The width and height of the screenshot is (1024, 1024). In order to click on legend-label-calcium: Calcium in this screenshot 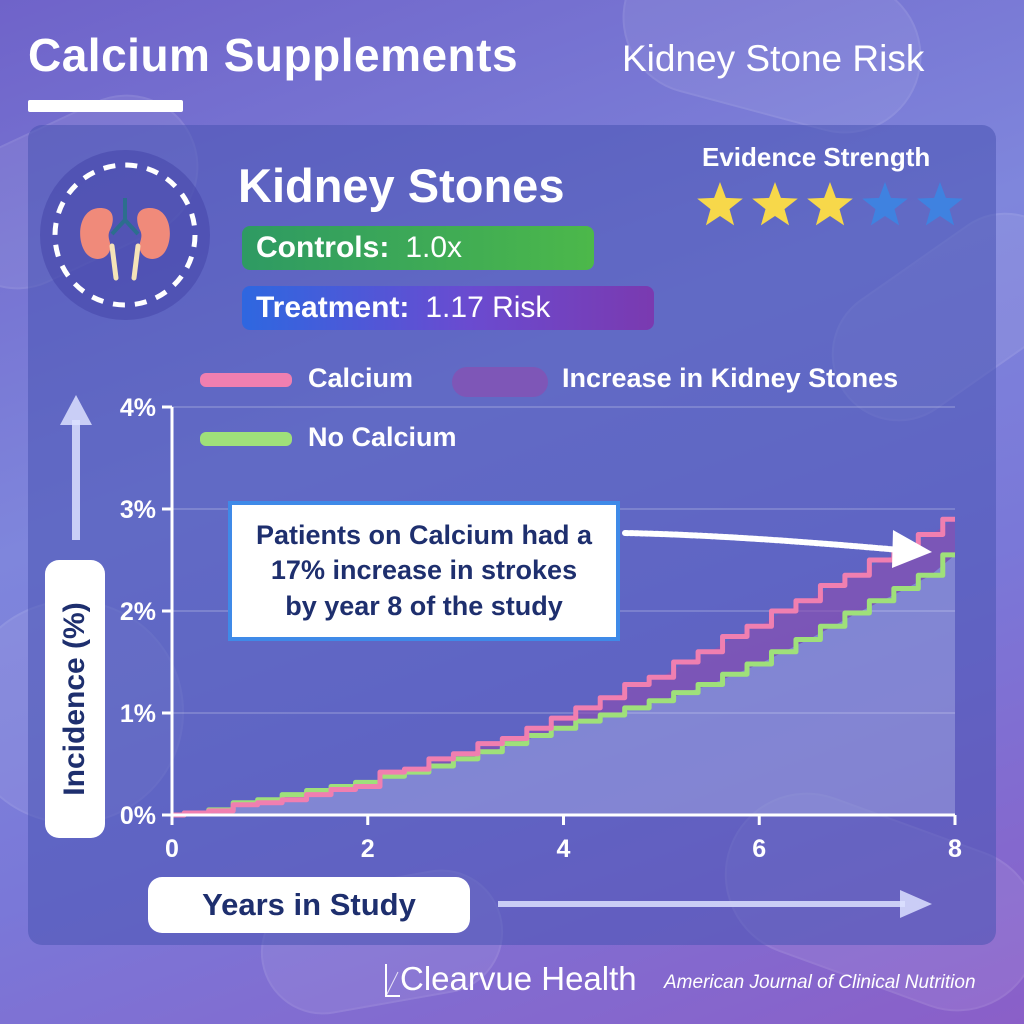, I will do `click(361, 378)`.